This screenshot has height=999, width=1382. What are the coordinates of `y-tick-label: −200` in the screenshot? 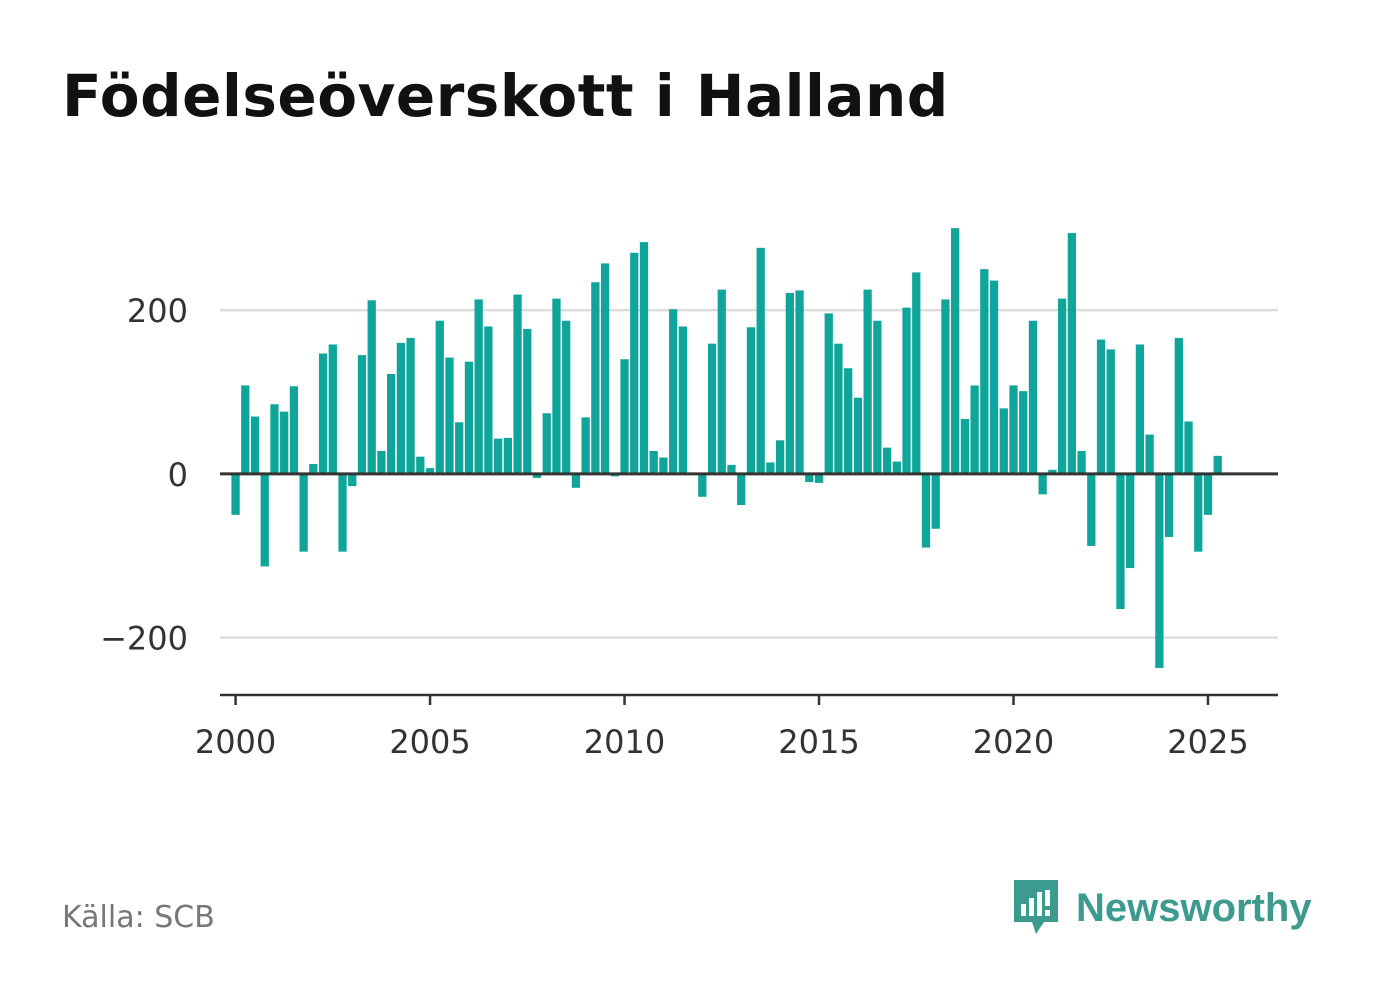 It's located at (144, 639).